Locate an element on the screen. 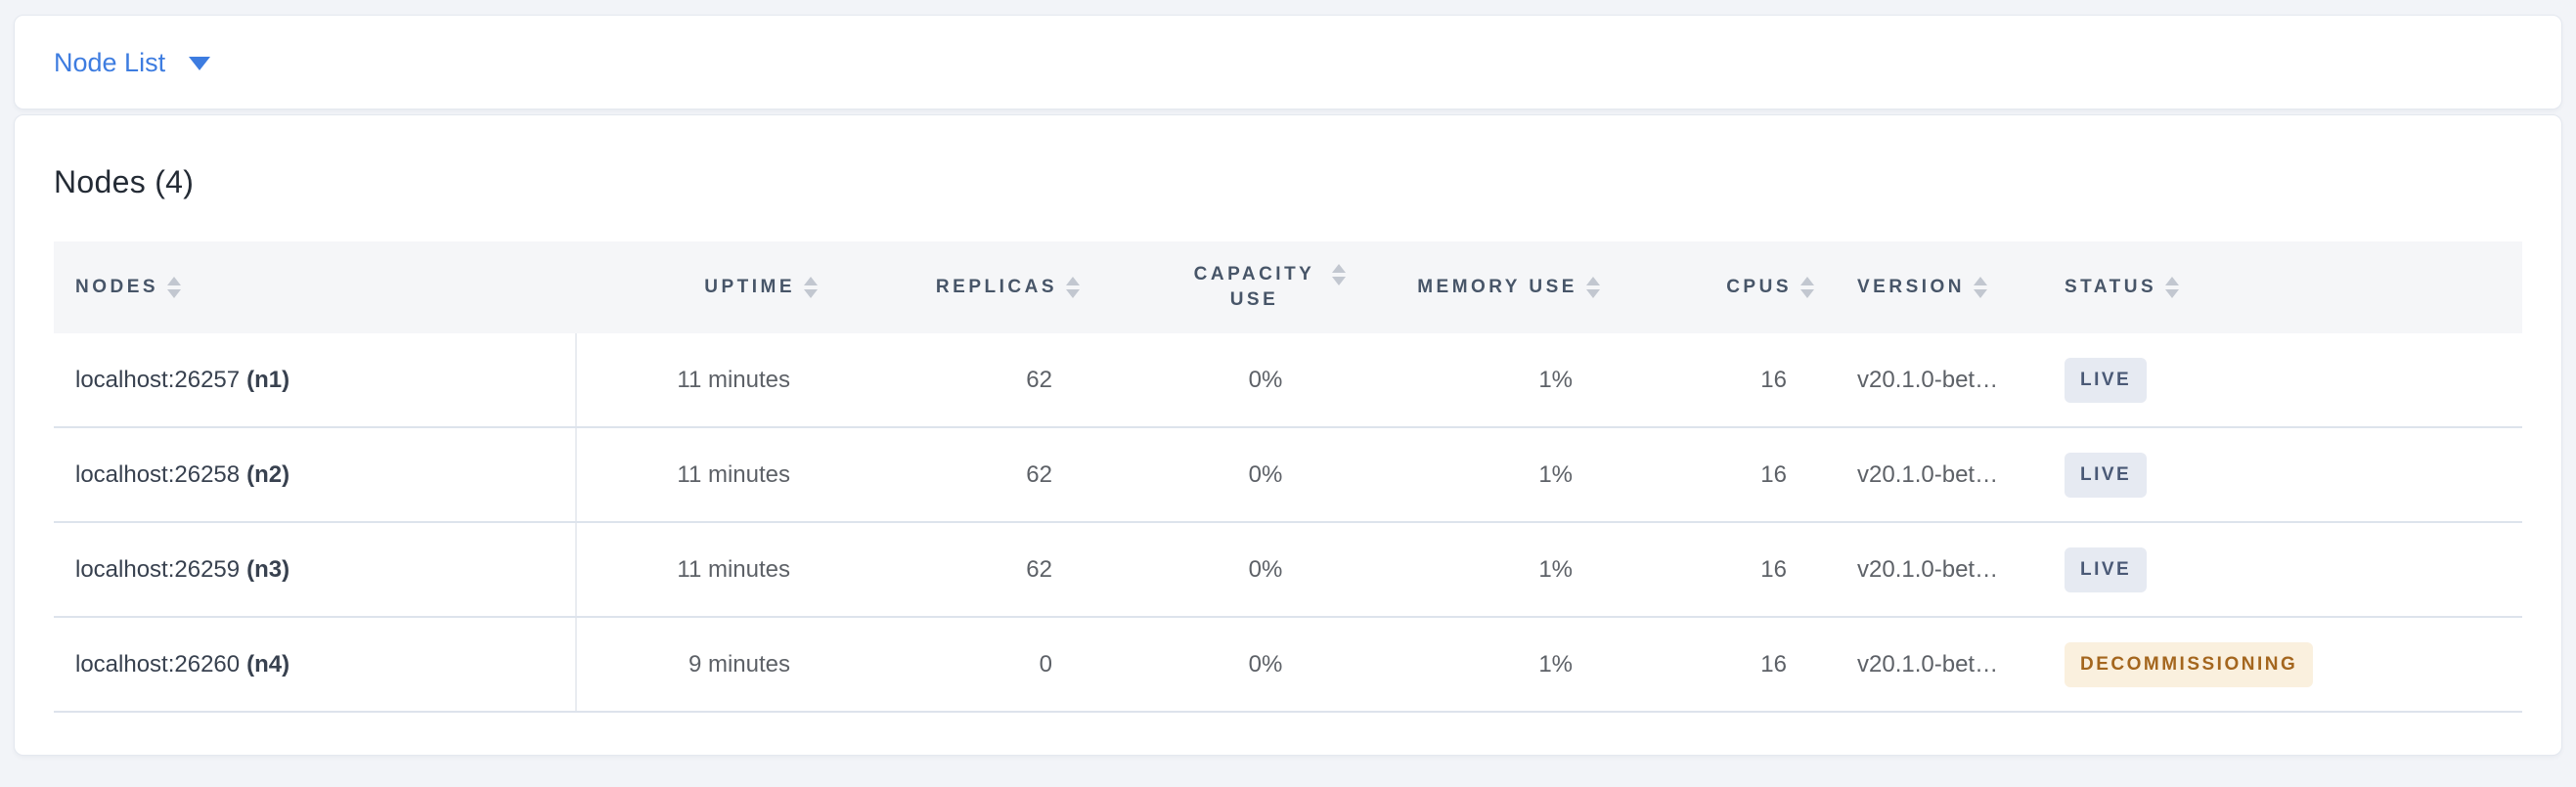 The height and width of the screenshot is (787, 2576). column-header-memory-use: MEMORY USE is located at coordinates (1520, 287).